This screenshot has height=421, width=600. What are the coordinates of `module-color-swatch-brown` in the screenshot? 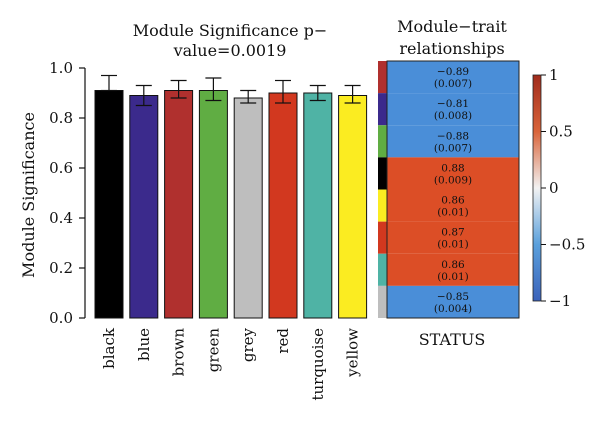 It's located at (382, 77).